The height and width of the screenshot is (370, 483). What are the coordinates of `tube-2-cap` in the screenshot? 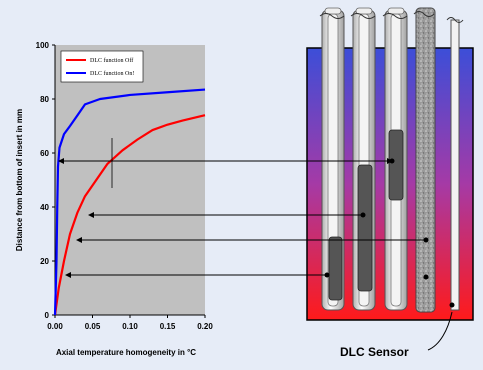 It's located at (364, 11).